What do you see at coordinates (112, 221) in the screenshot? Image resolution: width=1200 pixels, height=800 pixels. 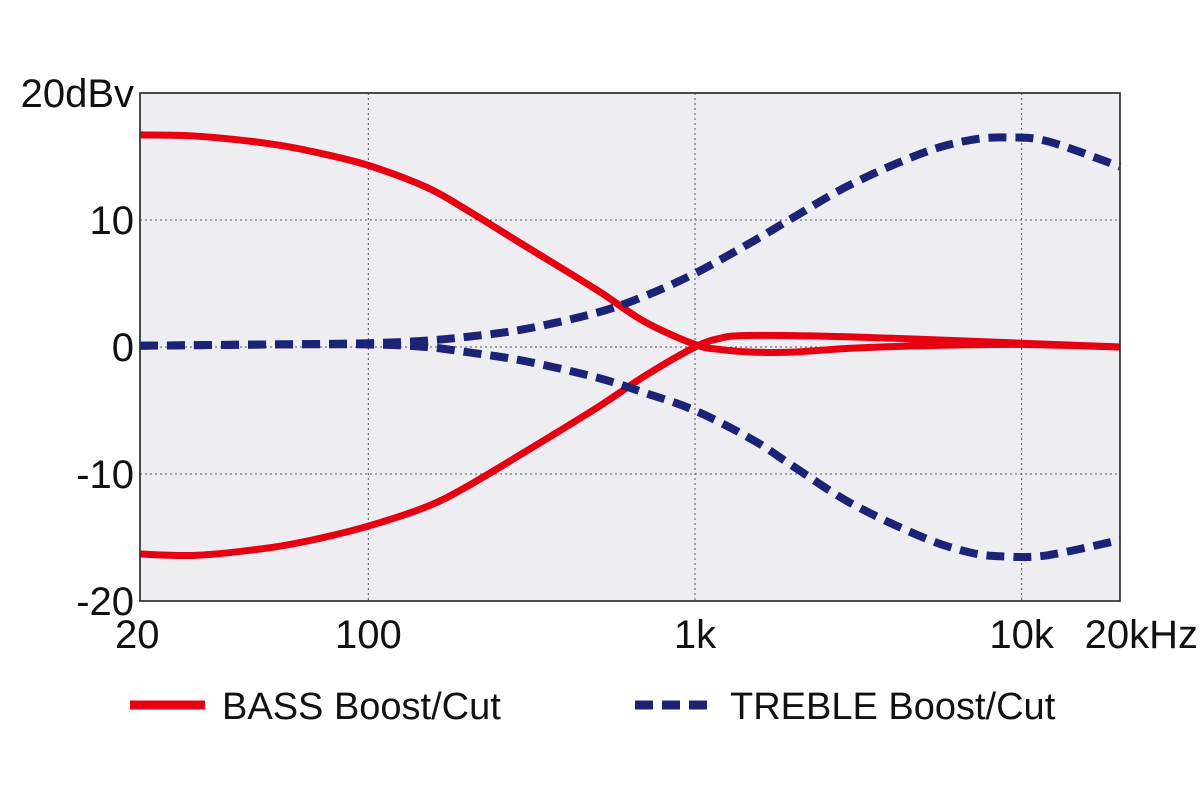 I see `y-tick-label: 10` at bounding box center [112, 221].